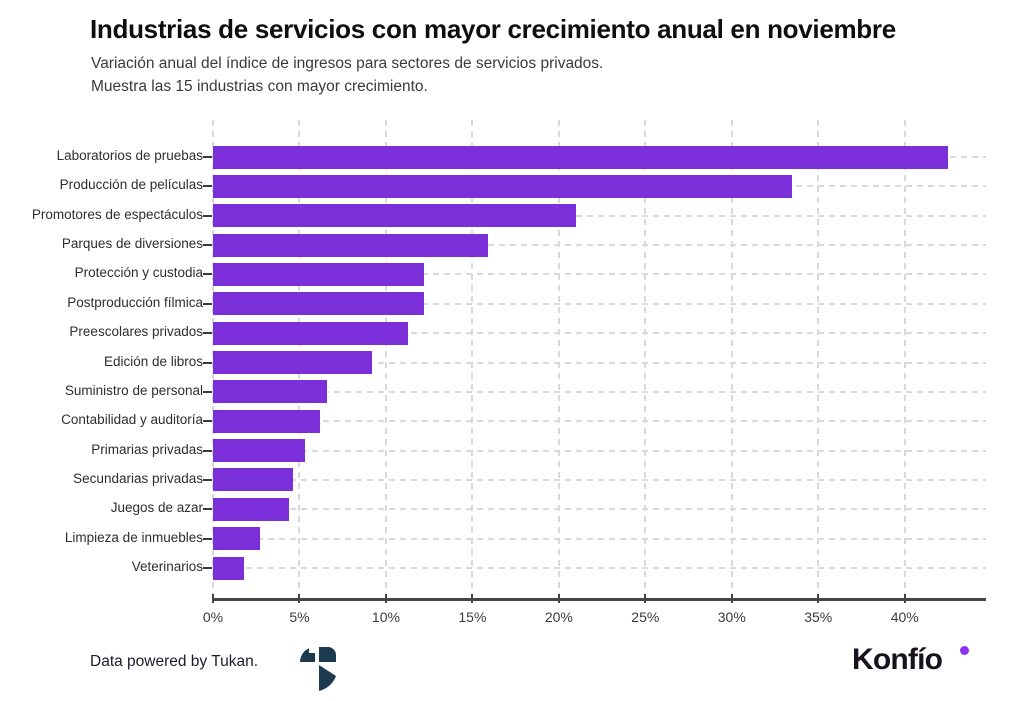 This screenshot has height=701, width=1024. I want to click on x-axis-tick-label: 40%, so click(904, 617).